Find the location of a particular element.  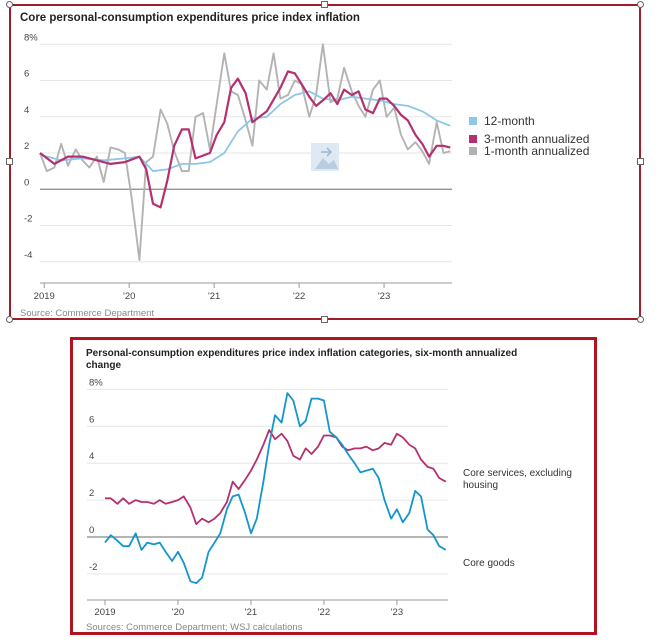

legend-label: 1-month annualized is located at coordinates (536, 151).